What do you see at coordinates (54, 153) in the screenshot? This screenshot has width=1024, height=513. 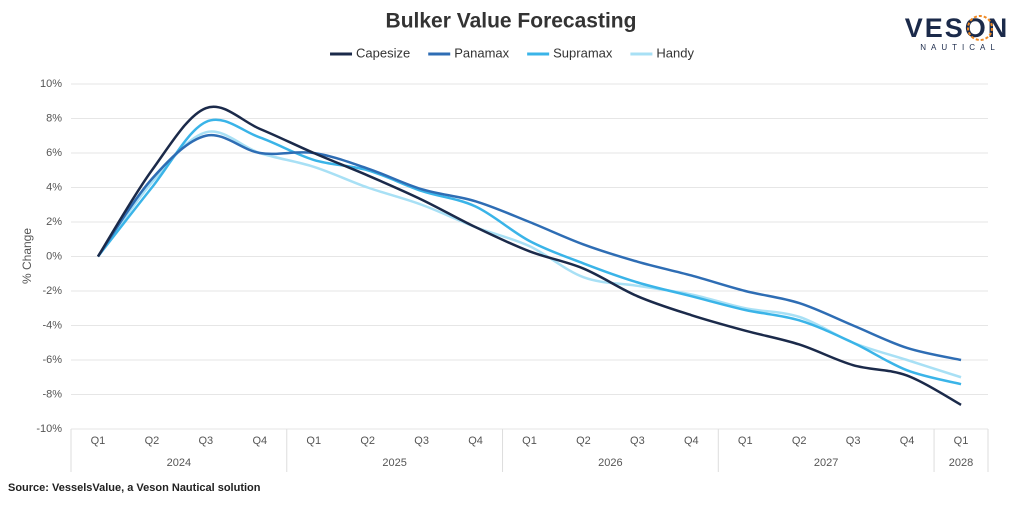 I see `y-tick-label: 6%` at bounding box center [54, 153].